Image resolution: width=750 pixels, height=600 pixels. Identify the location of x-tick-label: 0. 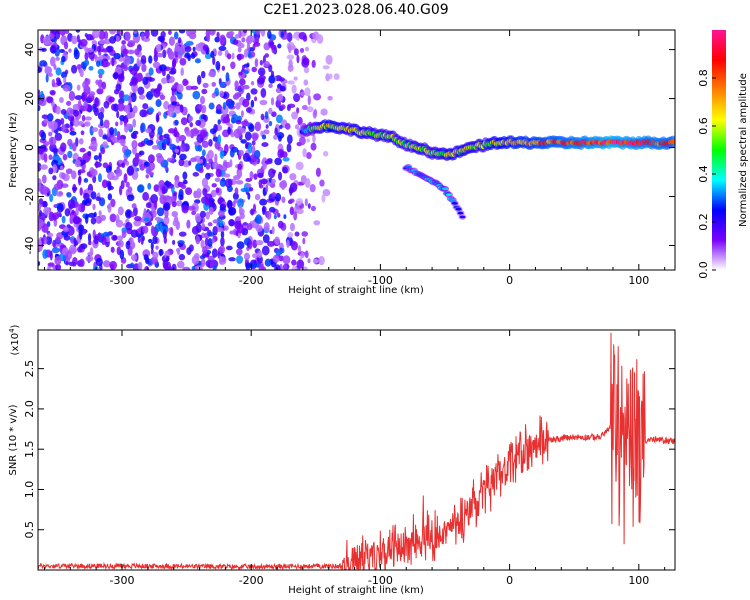
(509, 280).